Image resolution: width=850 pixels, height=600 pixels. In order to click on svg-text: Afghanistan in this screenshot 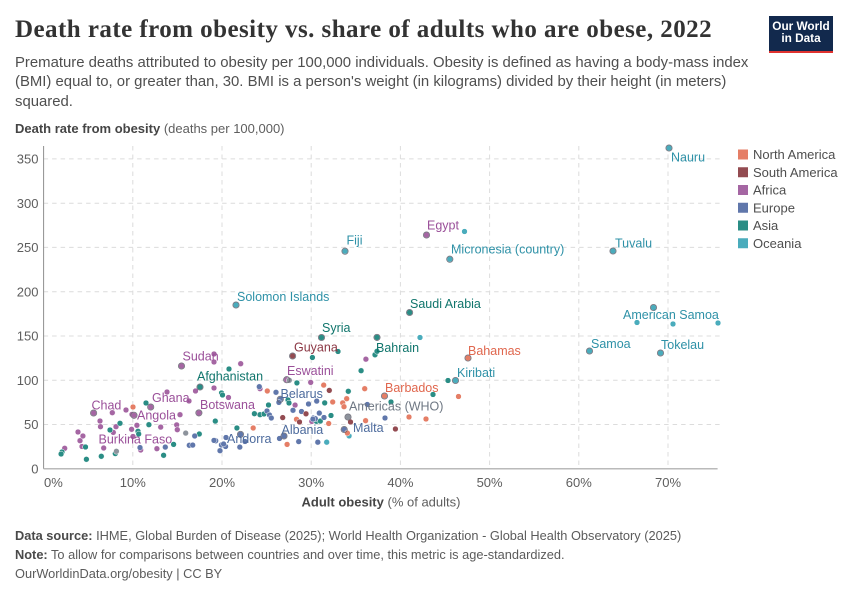, I will do `click(230, 377)`.